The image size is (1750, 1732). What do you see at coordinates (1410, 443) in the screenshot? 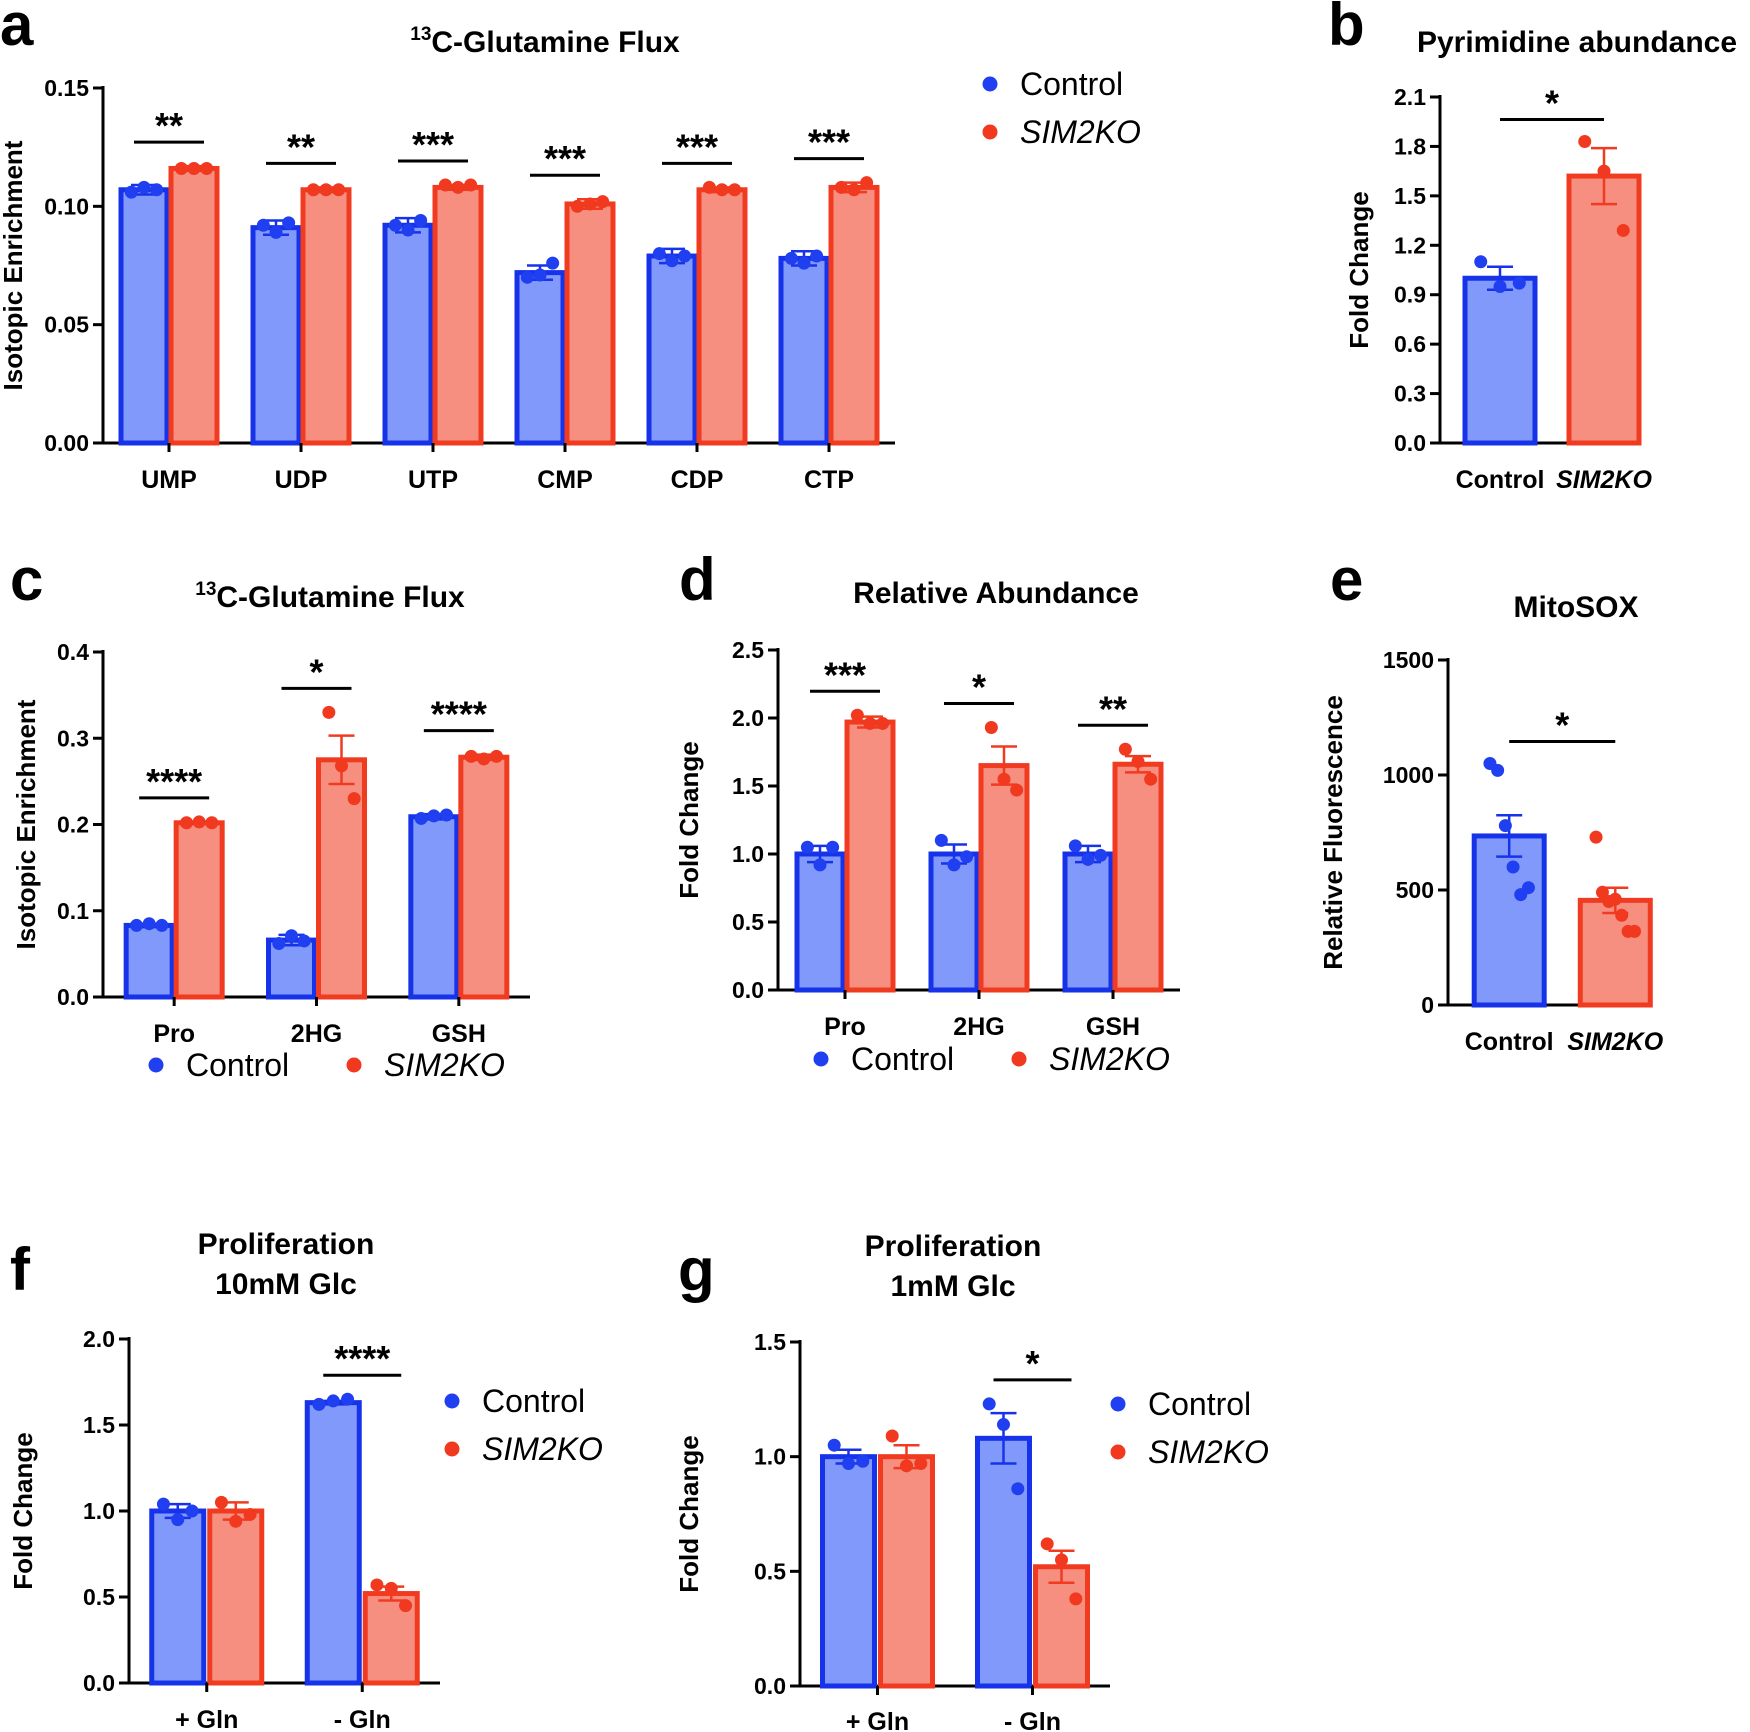
I see `1-ytick-label: 0.0` at bounding box center [1410, 443].